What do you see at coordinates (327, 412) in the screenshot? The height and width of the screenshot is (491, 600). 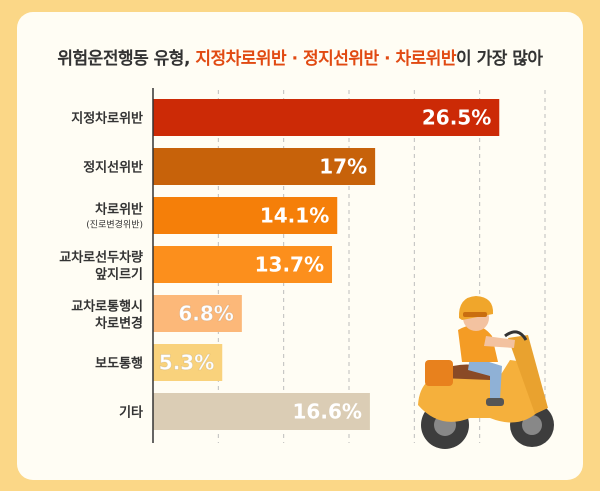 I see `value-label: 16.6%` at bounding box center [327, 412].